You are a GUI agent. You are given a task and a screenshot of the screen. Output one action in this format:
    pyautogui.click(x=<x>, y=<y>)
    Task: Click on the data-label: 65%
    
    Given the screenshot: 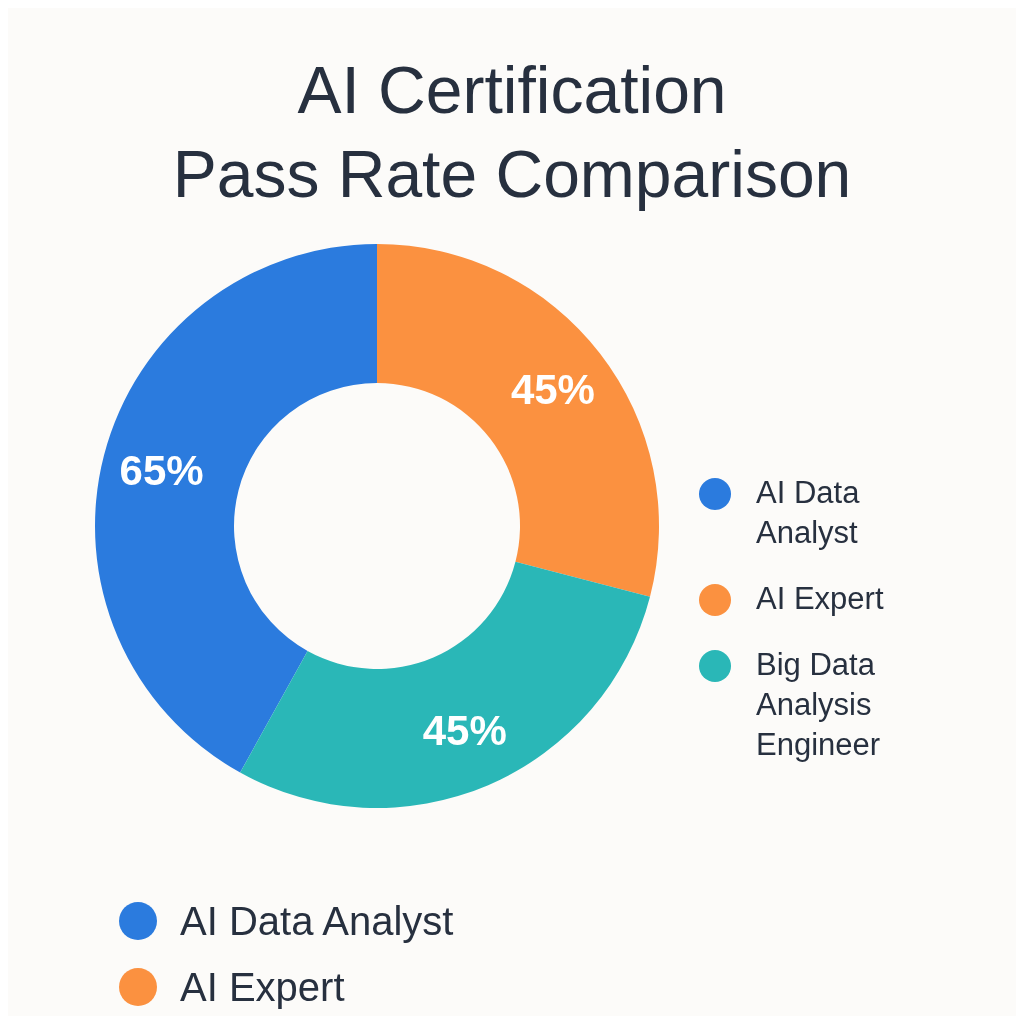 What is the action you would take?
    pyautogui.click(x=161, y=470)
    